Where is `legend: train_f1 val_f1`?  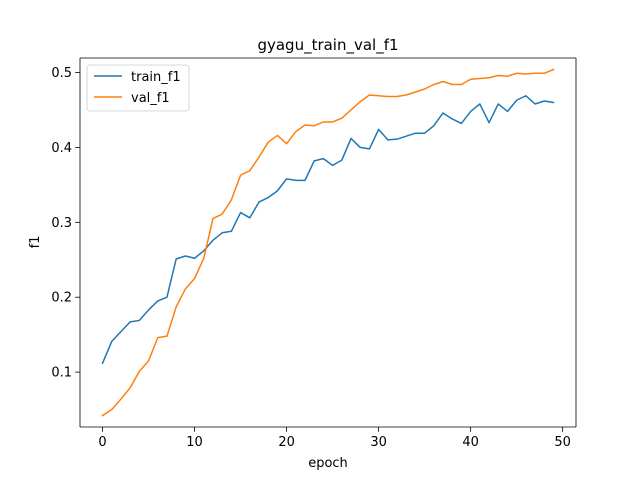
legend: train_f1 val_f1 is located at coordinates (138, 88).